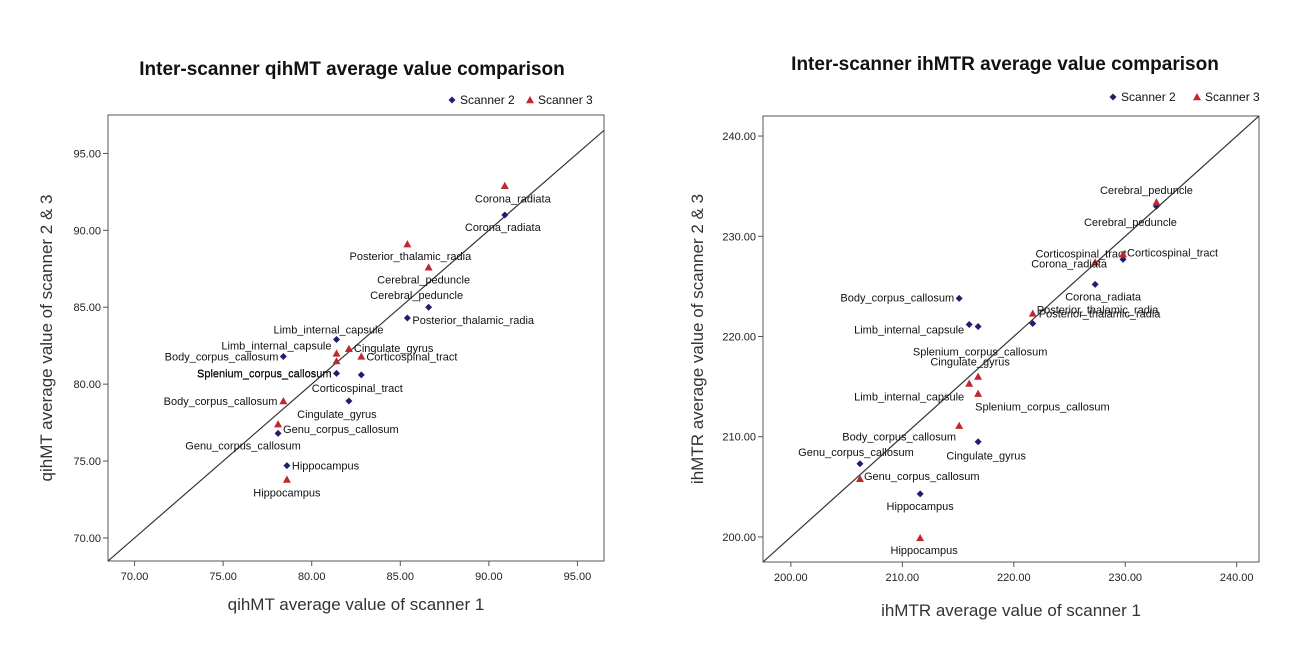 This screenshot has width=1316, height=658. What do you see at coordinates (312, 577) in the screenshot?
I see `x-tick-label: 80.00` at bounding box center [312, 577].